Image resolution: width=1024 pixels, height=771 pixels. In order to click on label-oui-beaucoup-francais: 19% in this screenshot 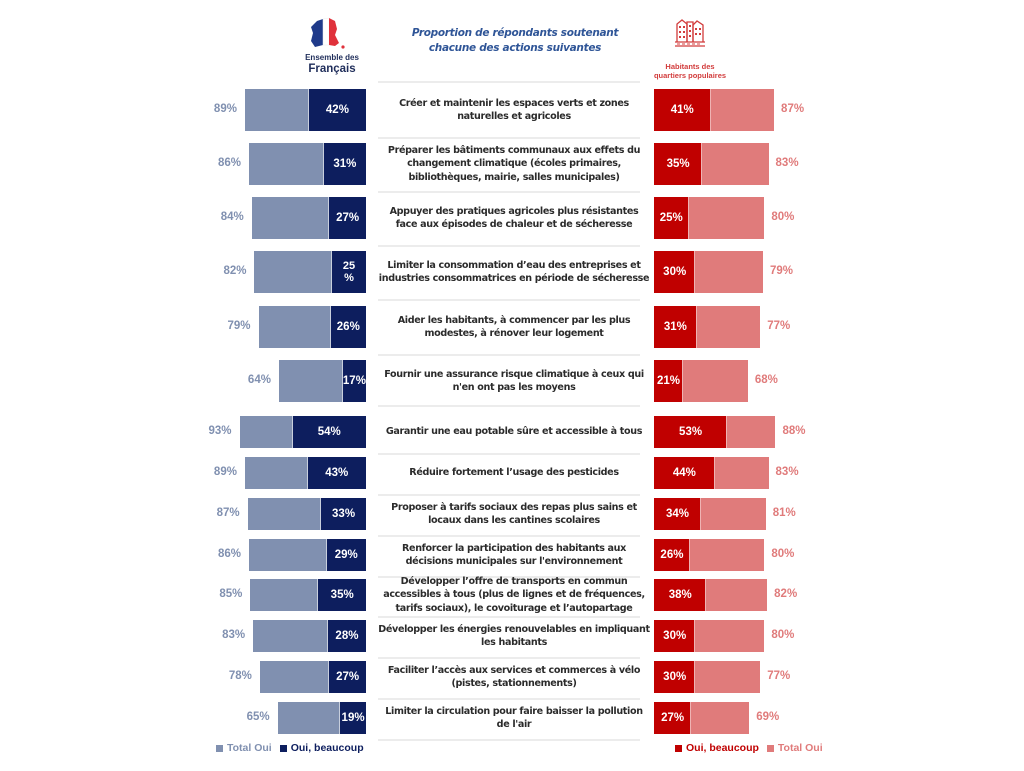, I will do `click(353, 718)`.